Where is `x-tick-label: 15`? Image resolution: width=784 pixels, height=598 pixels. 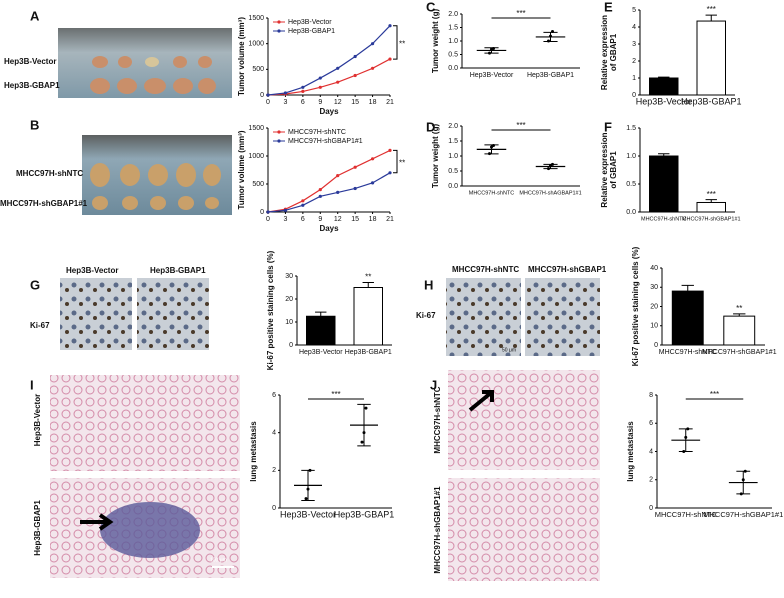 x-tick-label: 15 is located at coordinates (355, 102).